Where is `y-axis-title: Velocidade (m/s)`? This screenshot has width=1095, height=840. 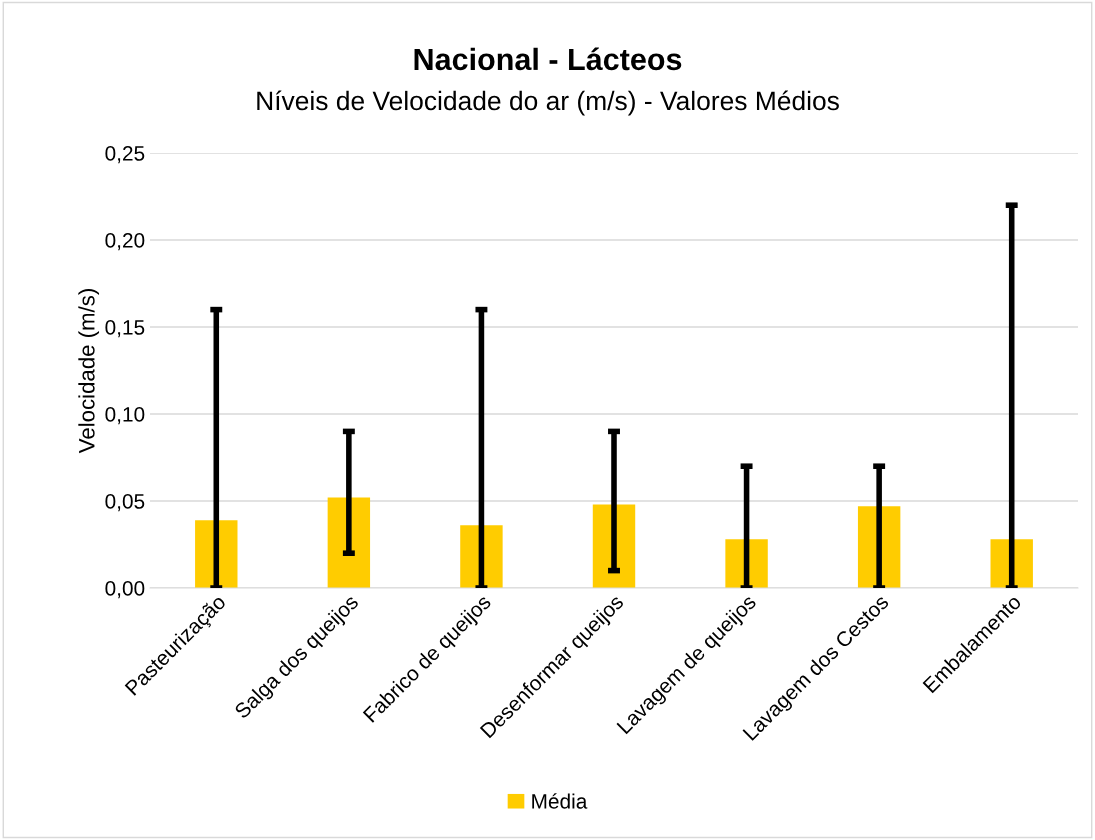 y-axis-title: Velocidade (m/s) is located at coordinates (89, 371).